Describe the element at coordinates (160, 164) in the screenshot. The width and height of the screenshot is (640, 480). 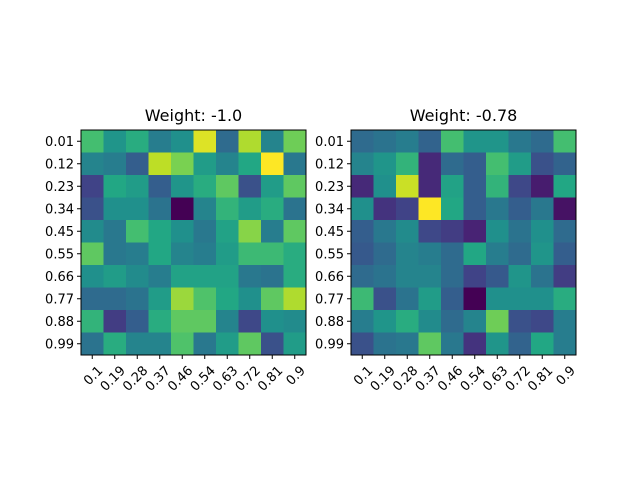
I see `heatmap-cell-r1-c3` at that location.